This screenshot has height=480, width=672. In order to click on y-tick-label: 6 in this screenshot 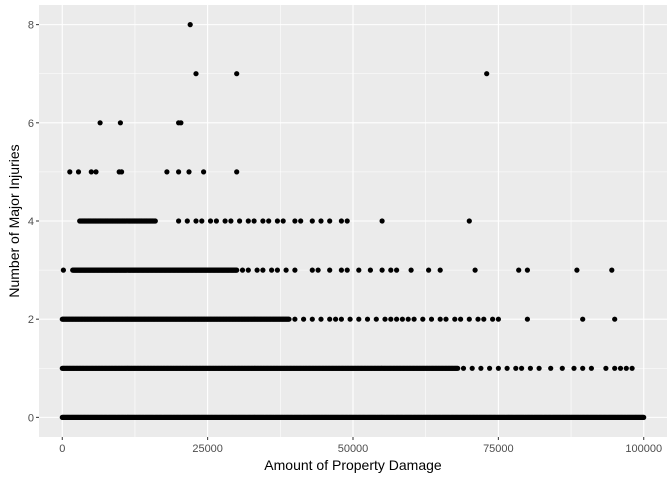, I will do `click(31, 124)`.